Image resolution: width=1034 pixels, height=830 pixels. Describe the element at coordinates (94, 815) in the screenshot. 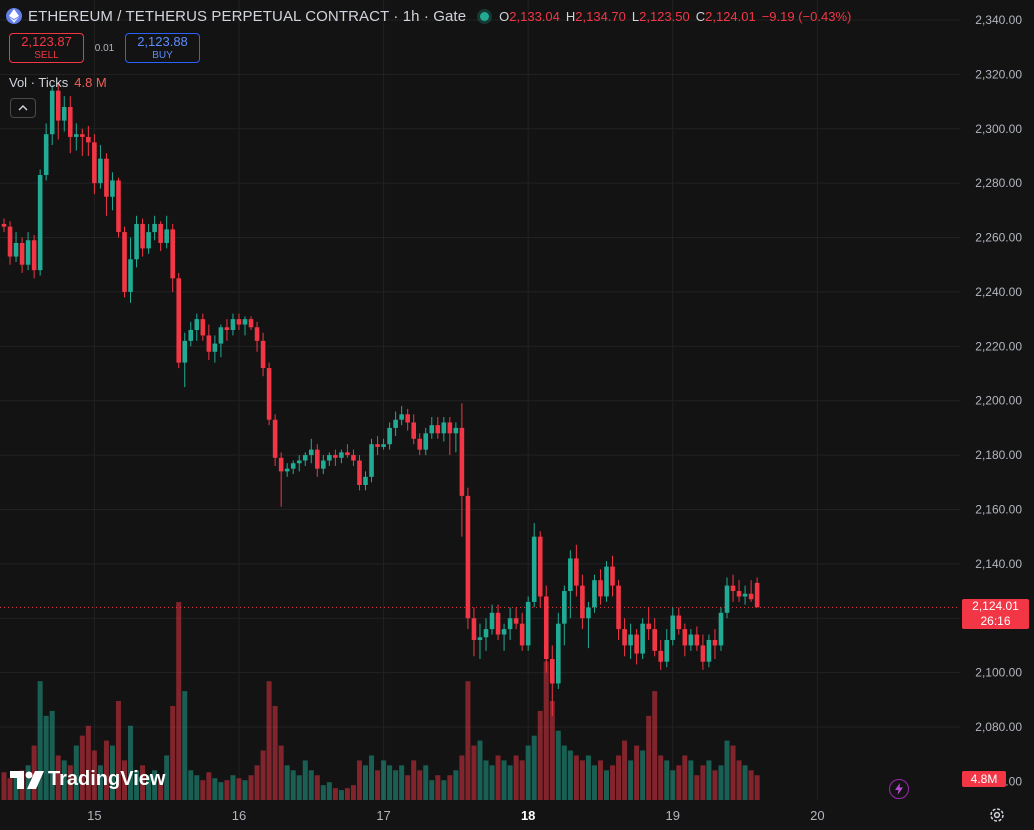

I see `time-tick-label: 15` at that location.